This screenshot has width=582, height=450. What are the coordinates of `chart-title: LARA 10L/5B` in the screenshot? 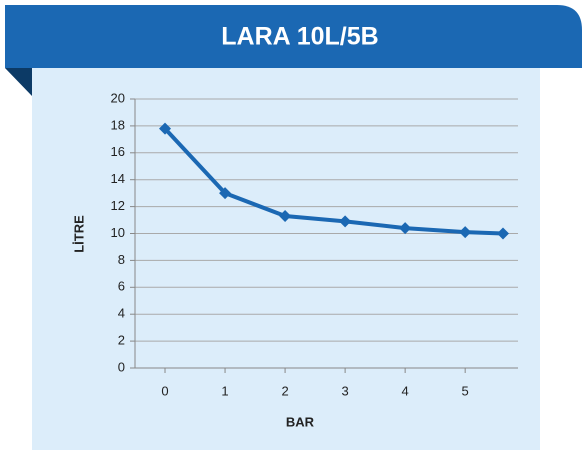 It's located at (299, 37).